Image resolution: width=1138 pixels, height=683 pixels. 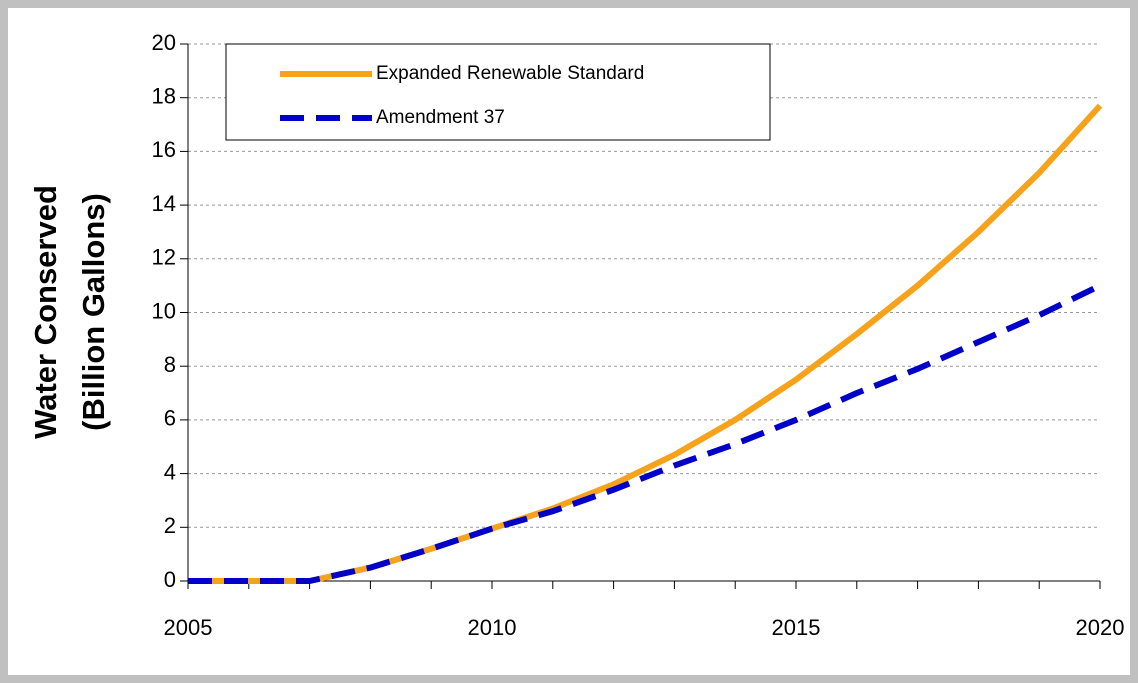 What do you see at coordinates (492, 627) in the screenshot?
I see `x-tick-label: 2010` at bounding box center [492, 627].